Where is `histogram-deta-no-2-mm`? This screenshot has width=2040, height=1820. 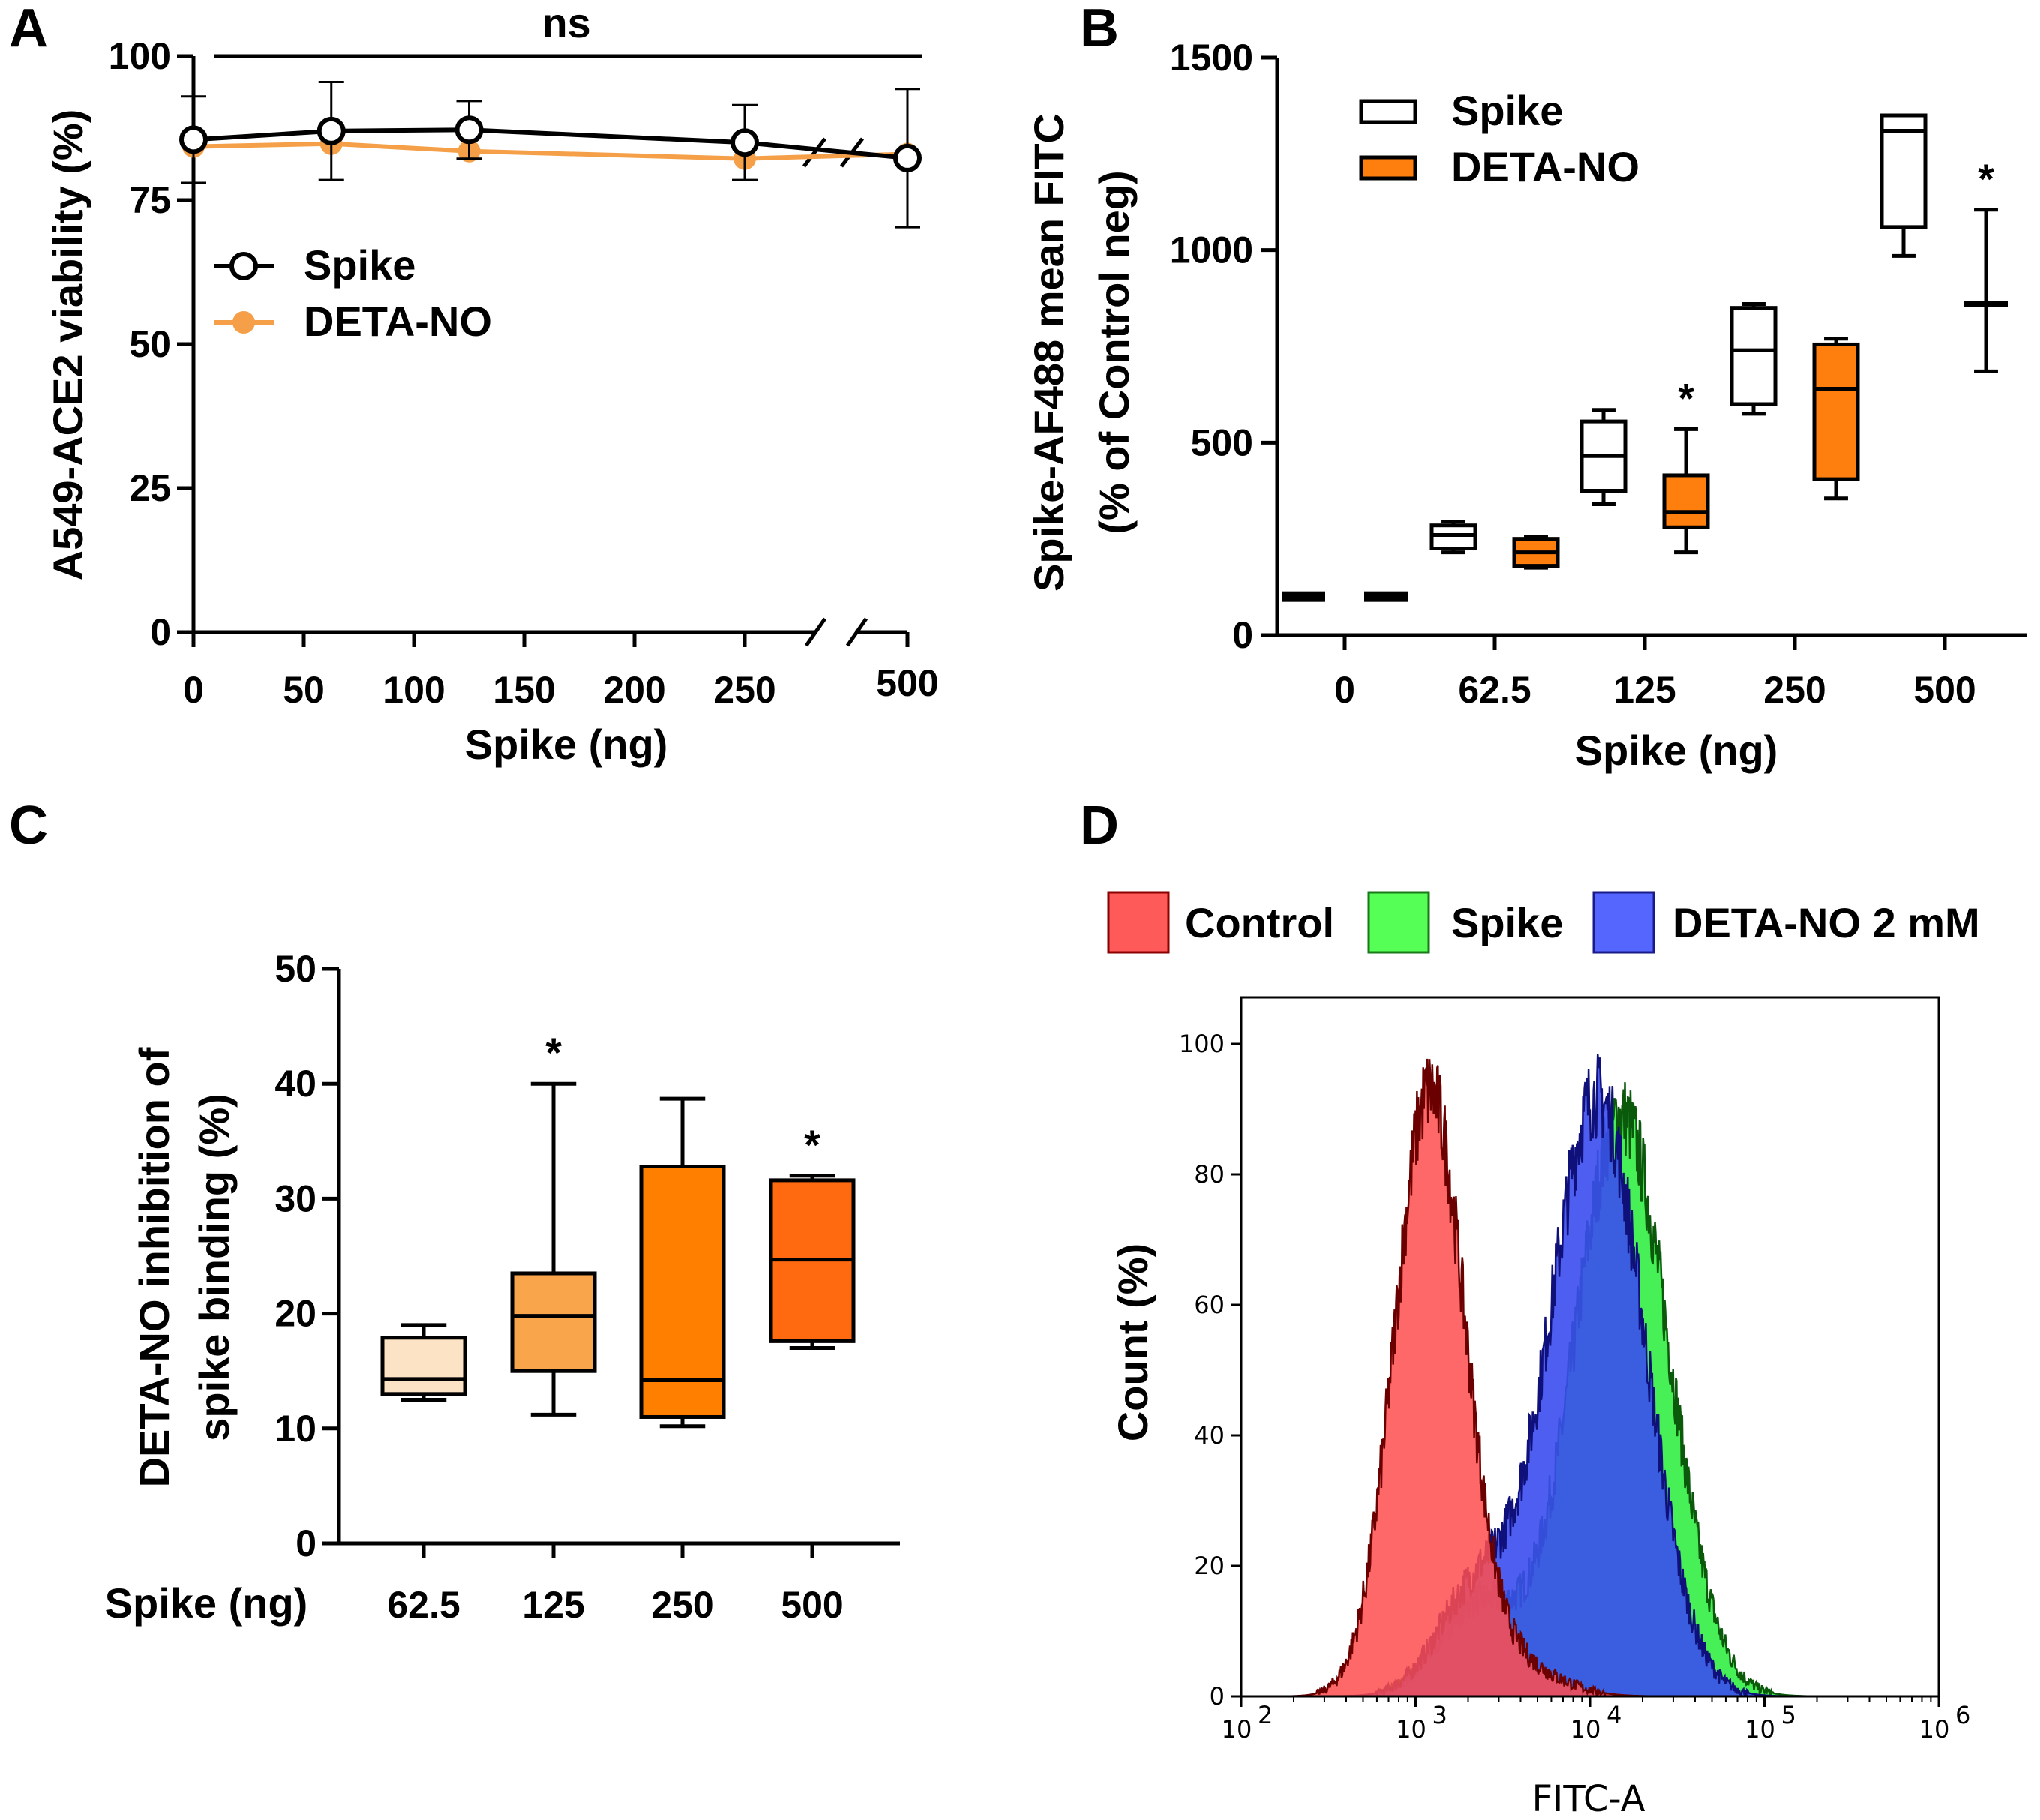
histogram-deta-no-2-mm is located at coordinates (1590, 1376).